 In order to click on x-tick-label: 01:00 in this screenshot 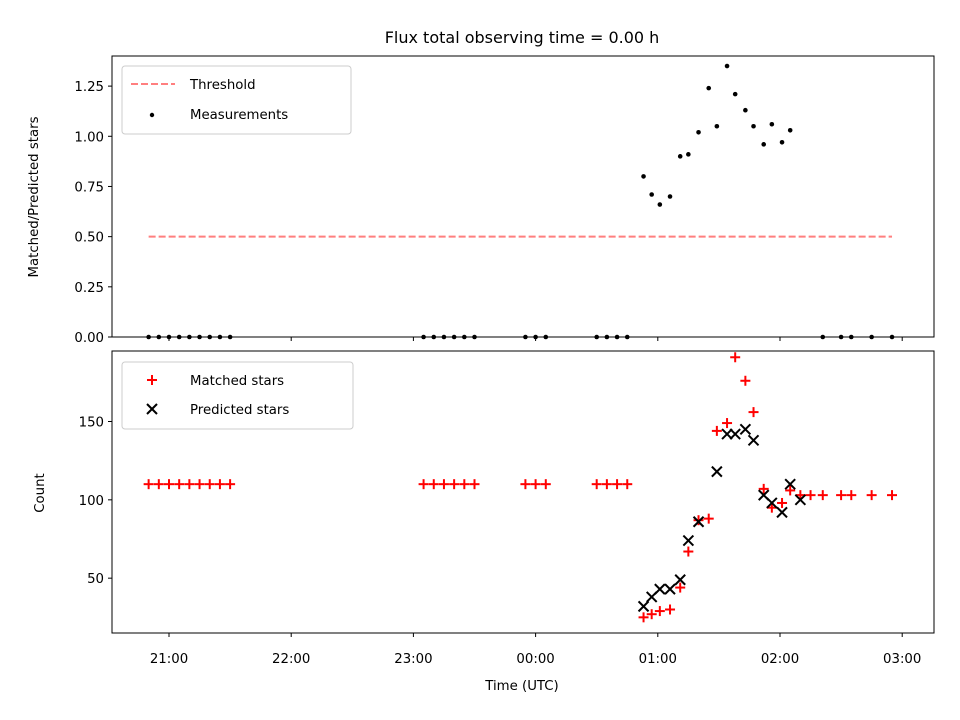, I will do `click(658, 659)`.